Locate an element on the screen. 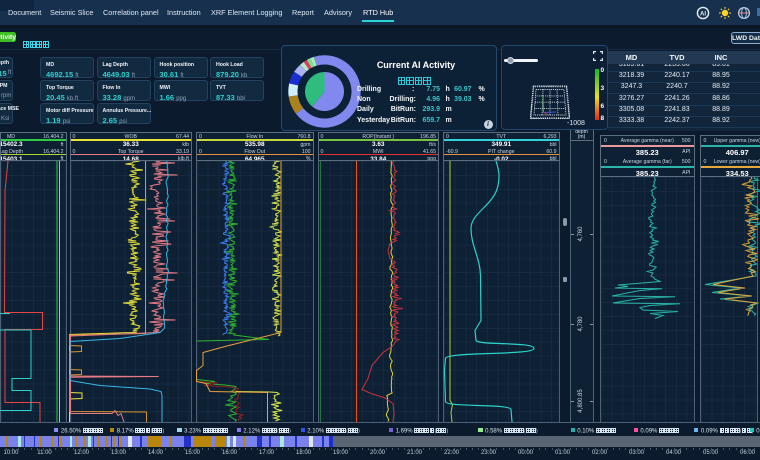 Image resolution: width=760 pixels, height=460 pixels. svg-text: AI is located at coordinates (703, 14).